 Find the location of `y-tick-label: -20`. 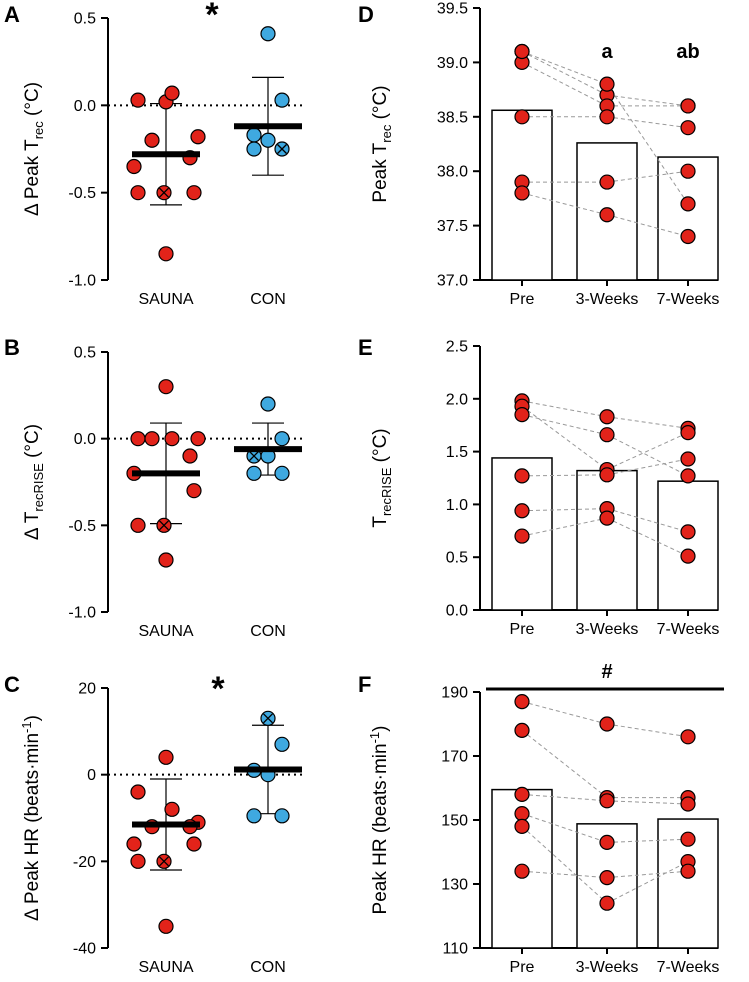

y-tick-label: -20 is located at coordinates (84, 862).